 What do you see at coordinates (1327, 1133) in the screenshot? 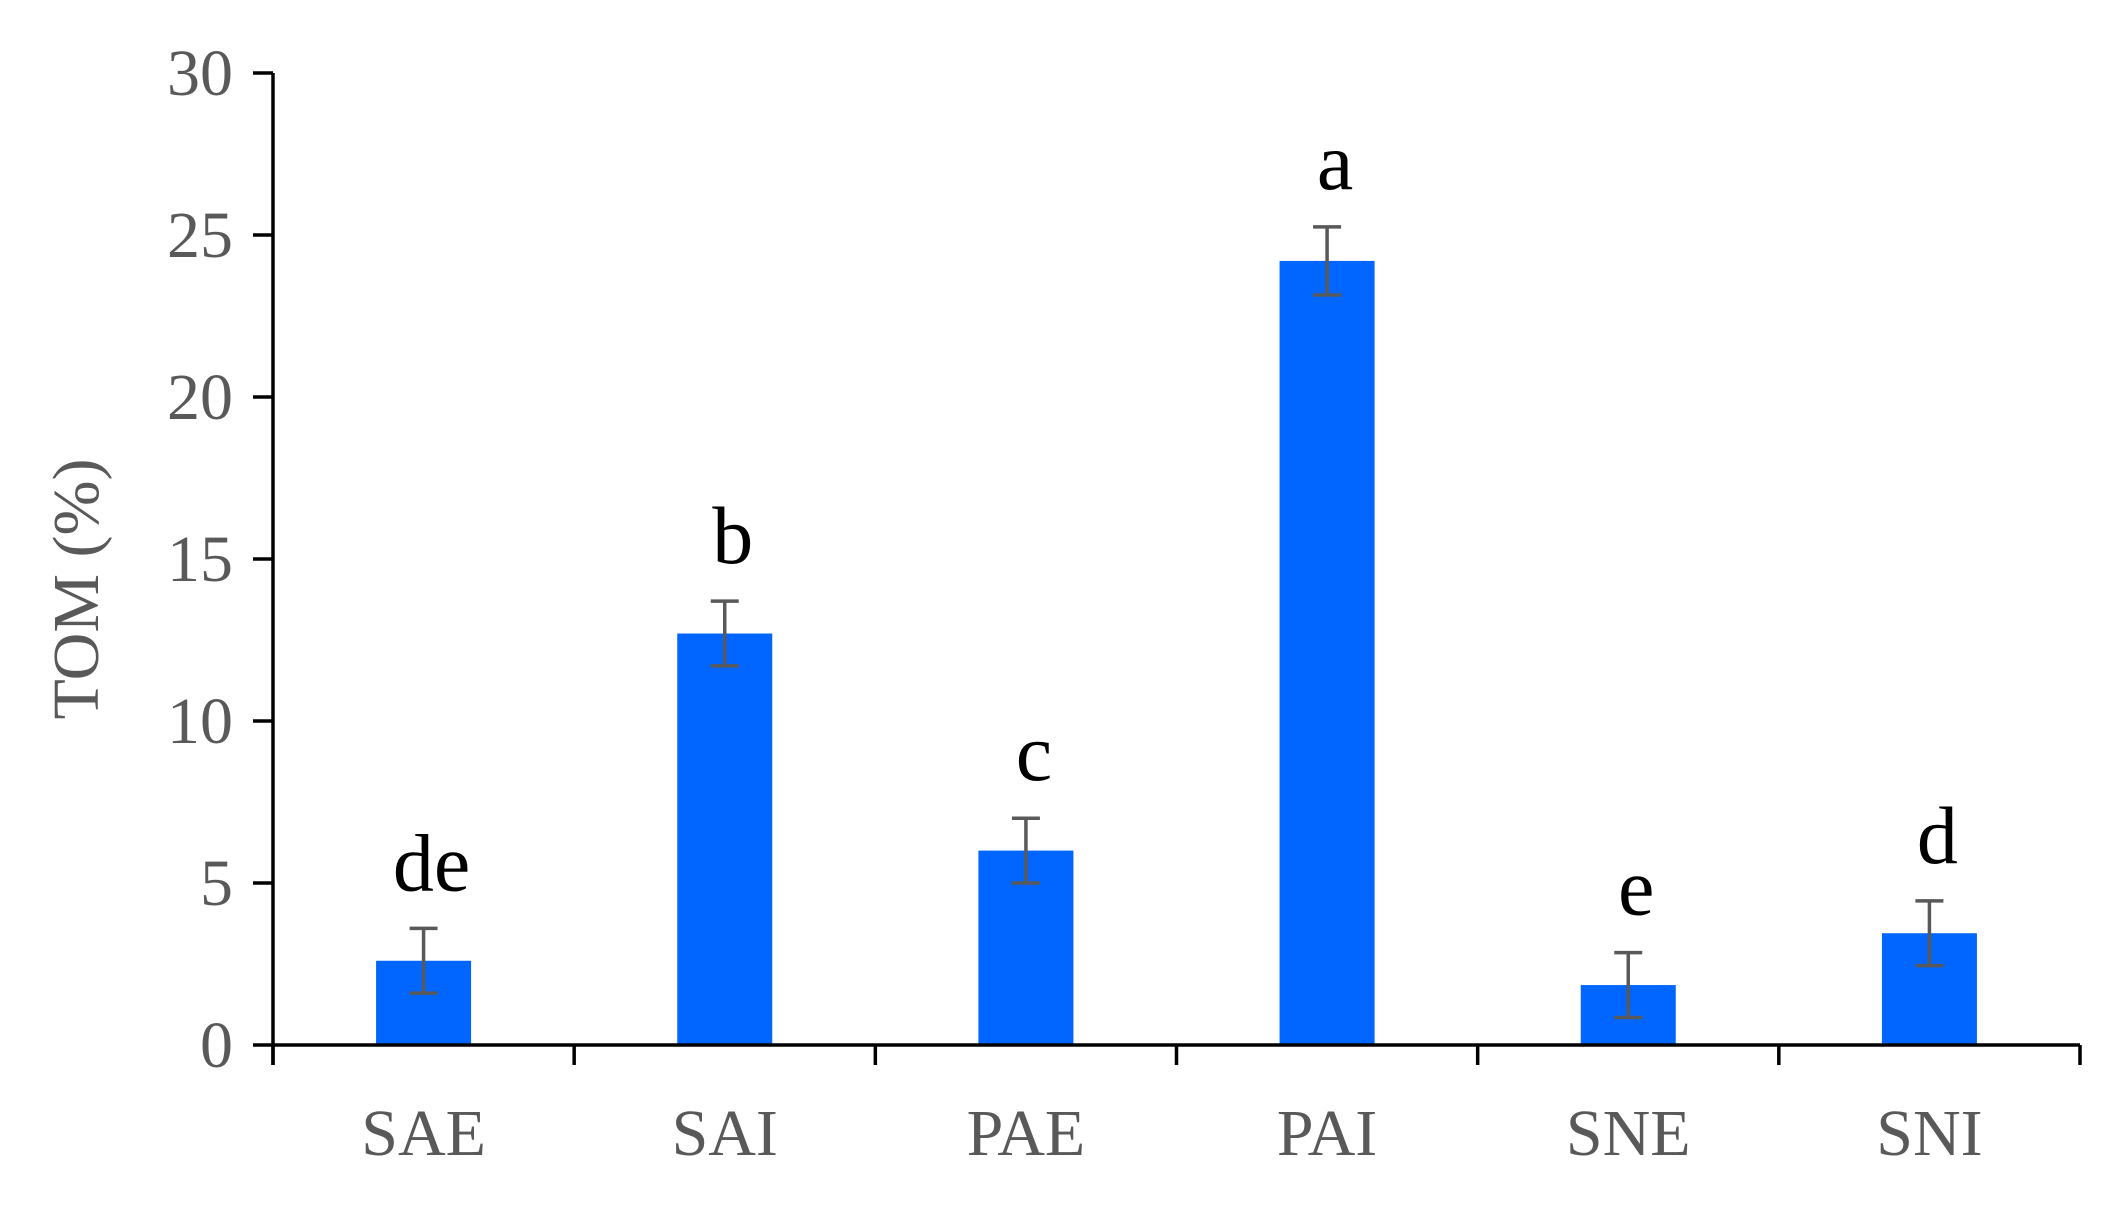
I see `x-category-label-pai: PAI` at bounding box center [1327, 1133].